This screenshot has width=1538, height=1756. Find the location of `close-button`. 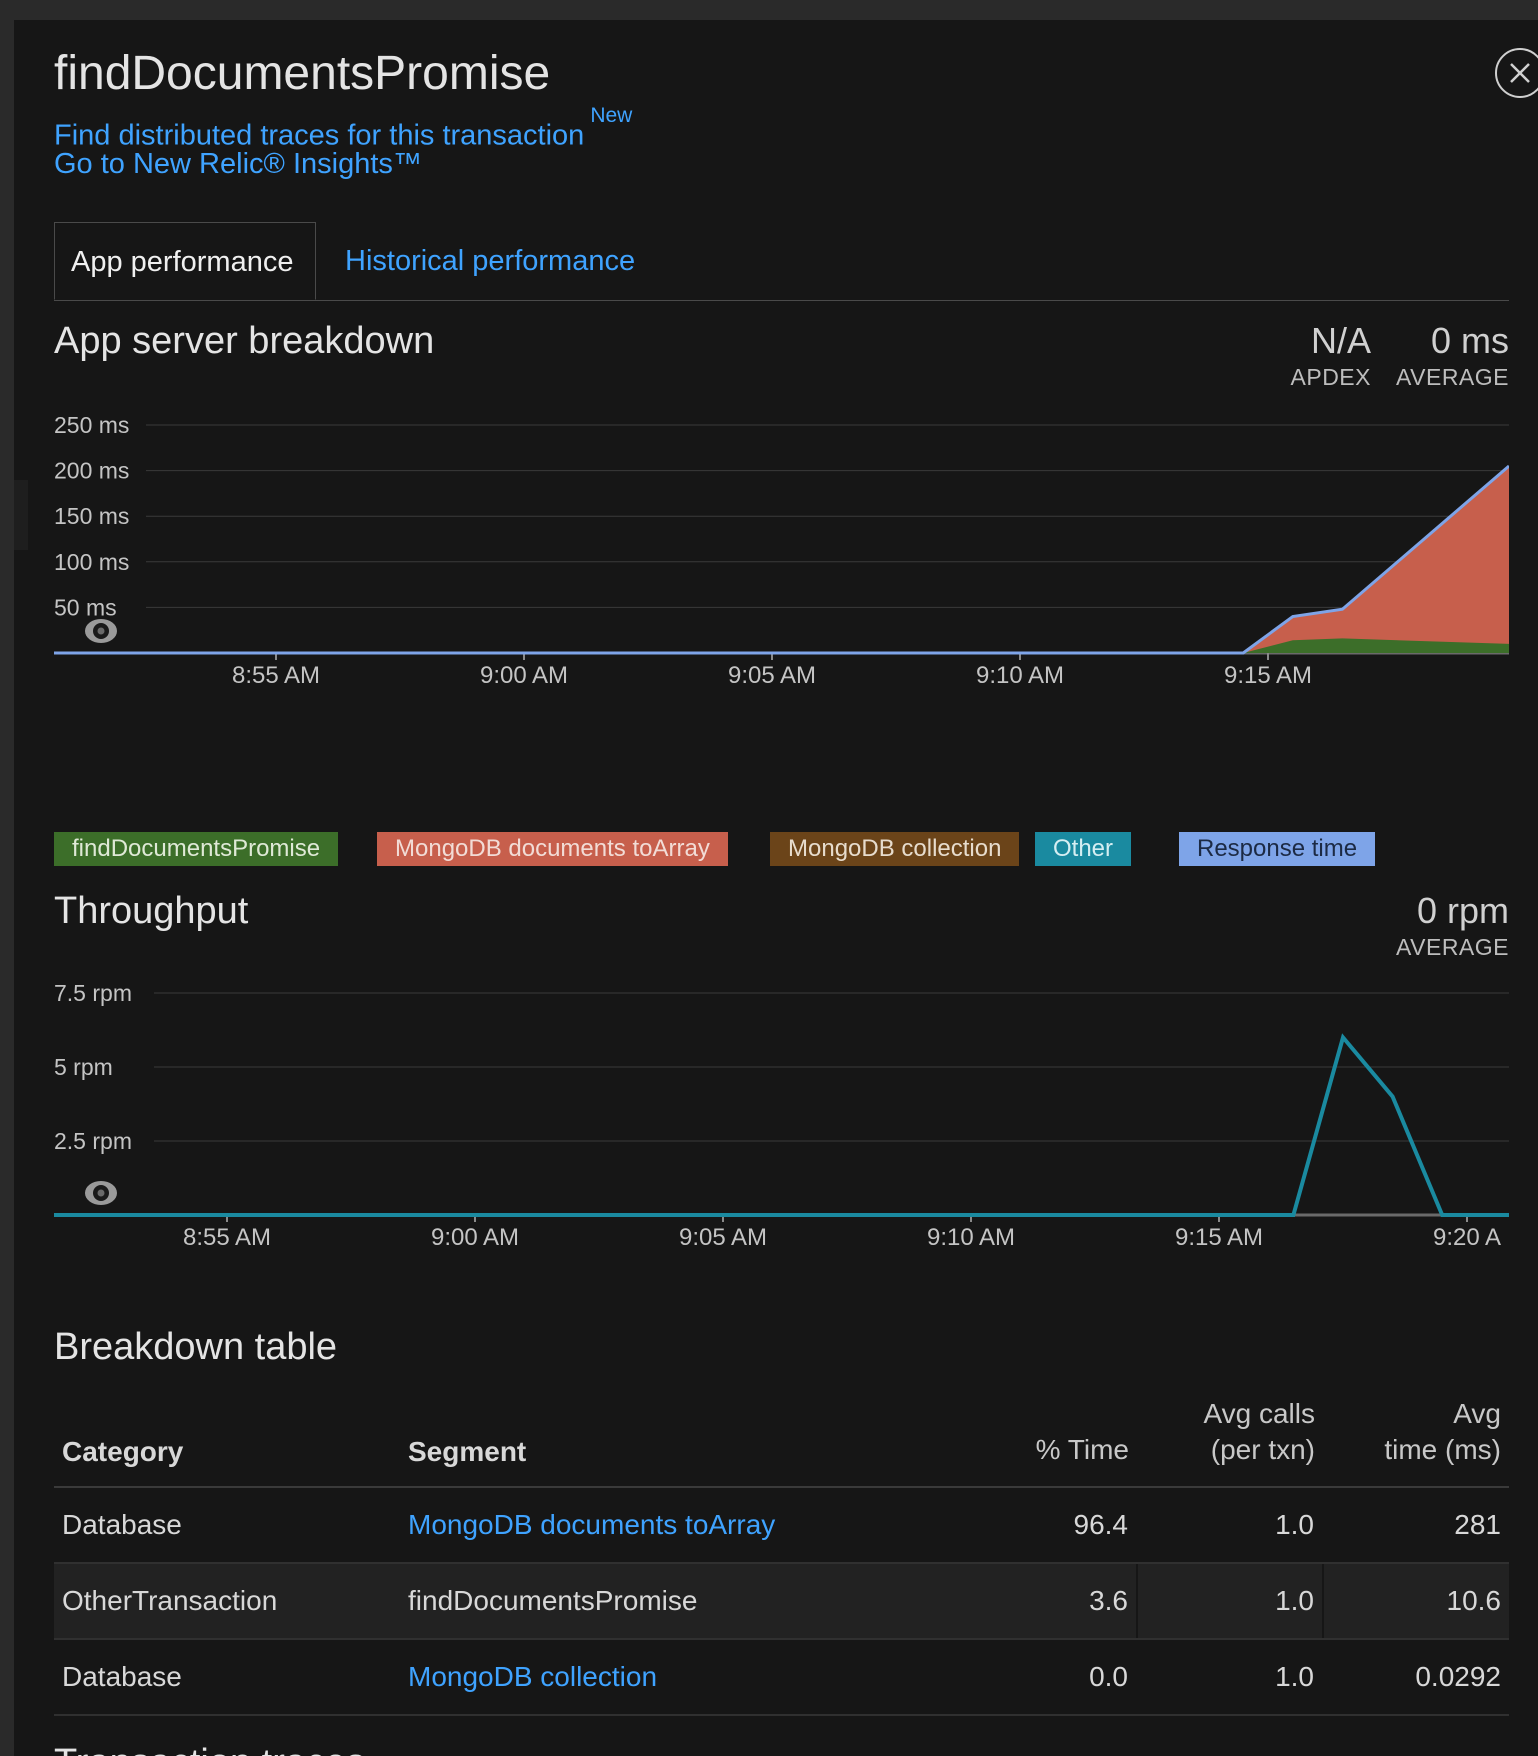

close-button is located at coordinates (1516, 73).